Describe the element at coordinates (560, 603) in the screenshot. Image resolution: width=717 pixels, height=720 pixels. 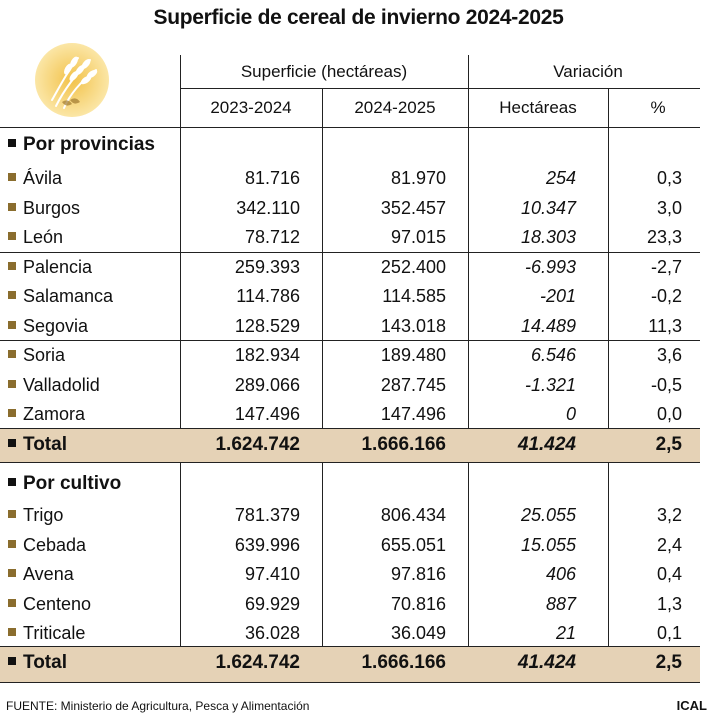
I see `cell-hectareas: 887` at that location.